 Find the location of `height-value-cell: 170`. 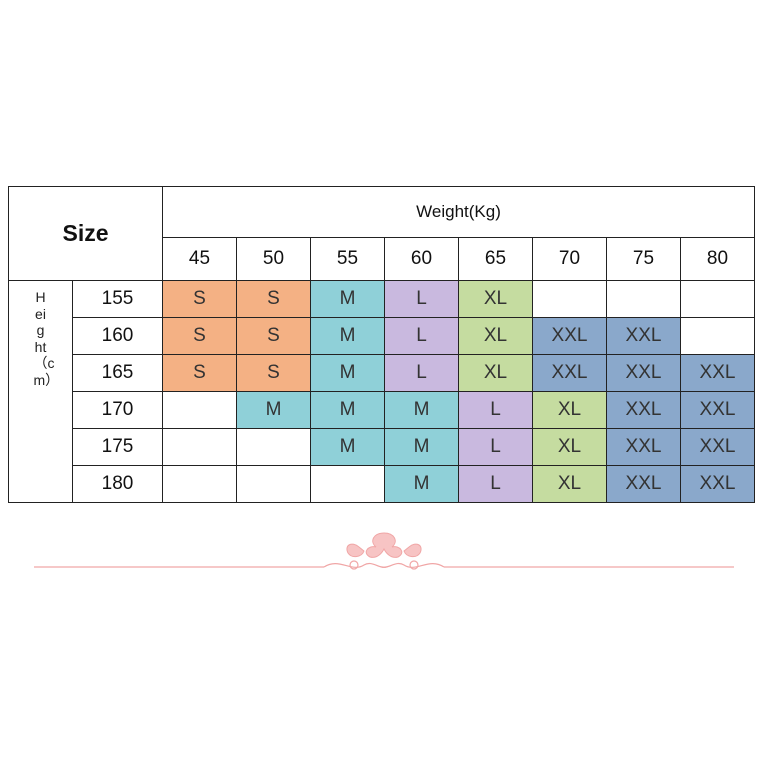

height-value-cell: 170 is located at coordinates (117, 410).